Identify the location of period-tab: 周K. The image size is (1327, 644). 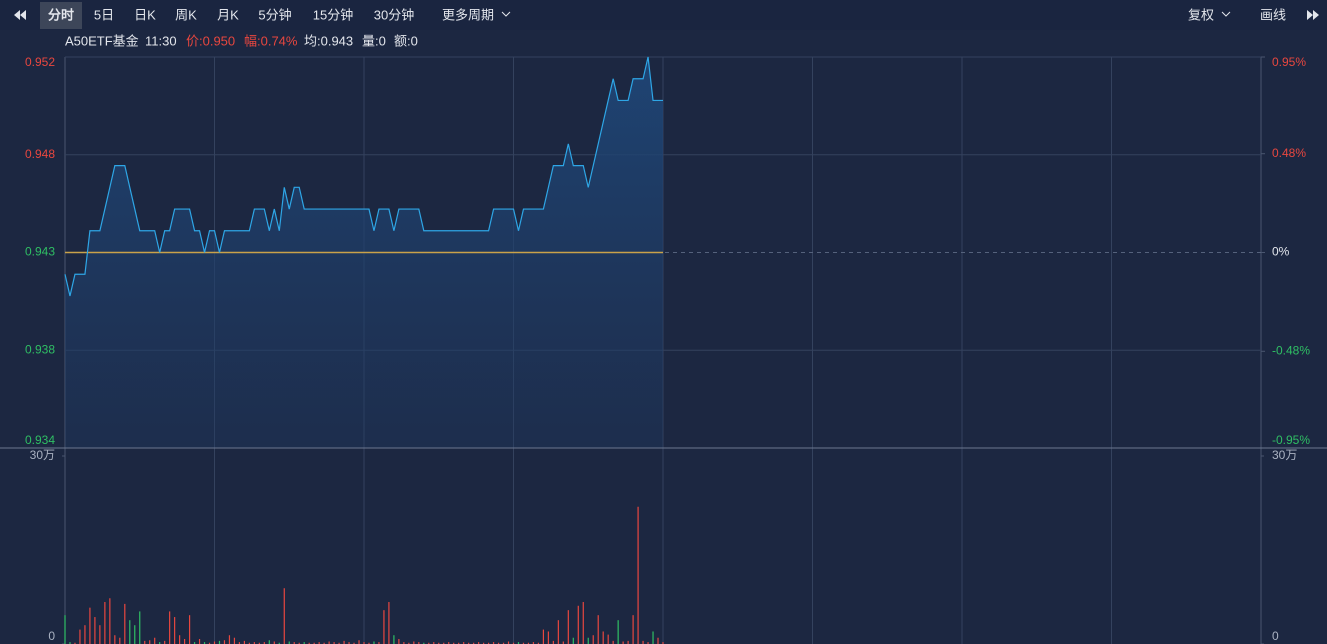
(186, 14).